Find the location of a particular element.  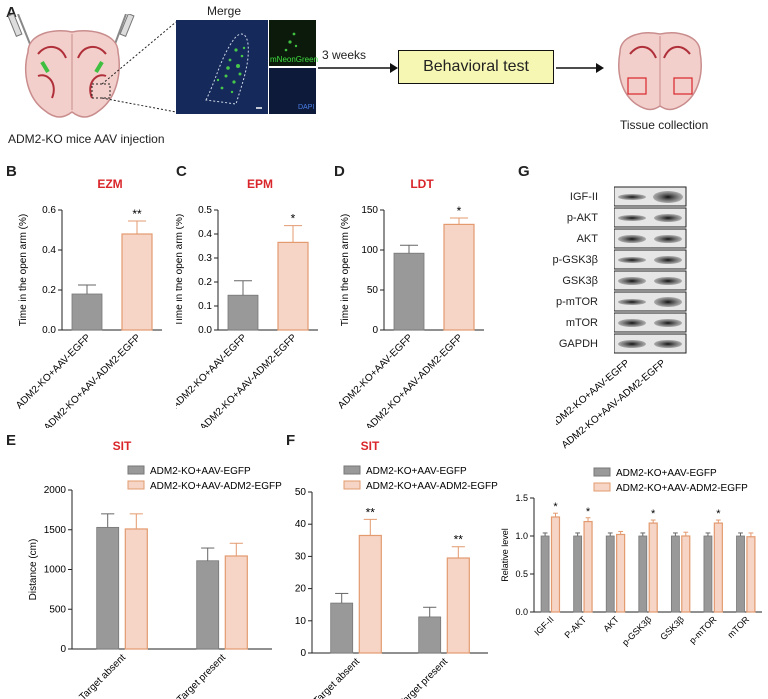

y-axis-label: Distance (cm) is located at coordinates (33, 570).